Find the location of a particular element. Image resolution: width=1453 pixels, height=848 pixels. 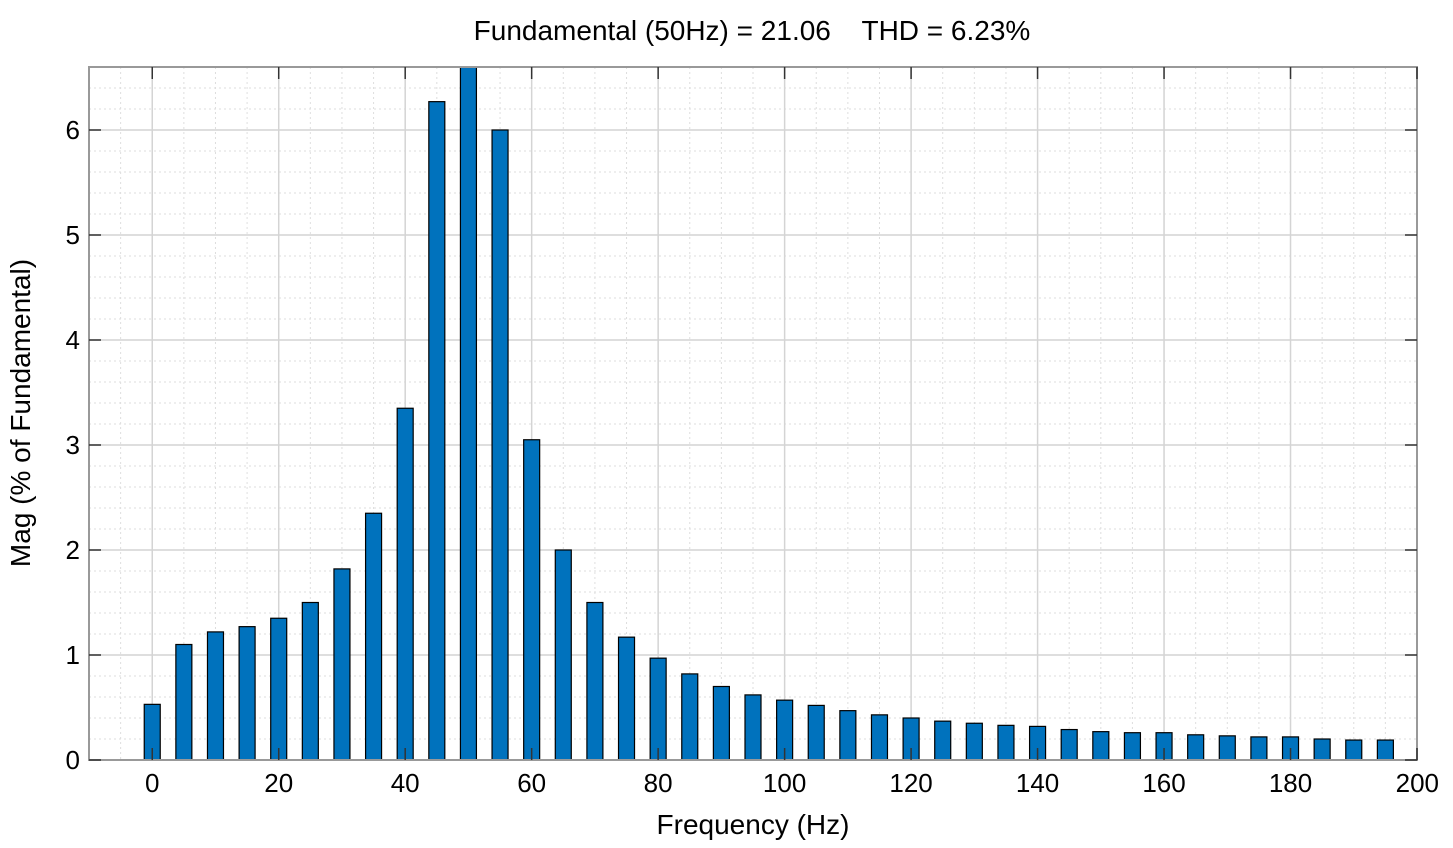

x-axis-label: Frequency (Hz) is located at coordinates (753, 824).